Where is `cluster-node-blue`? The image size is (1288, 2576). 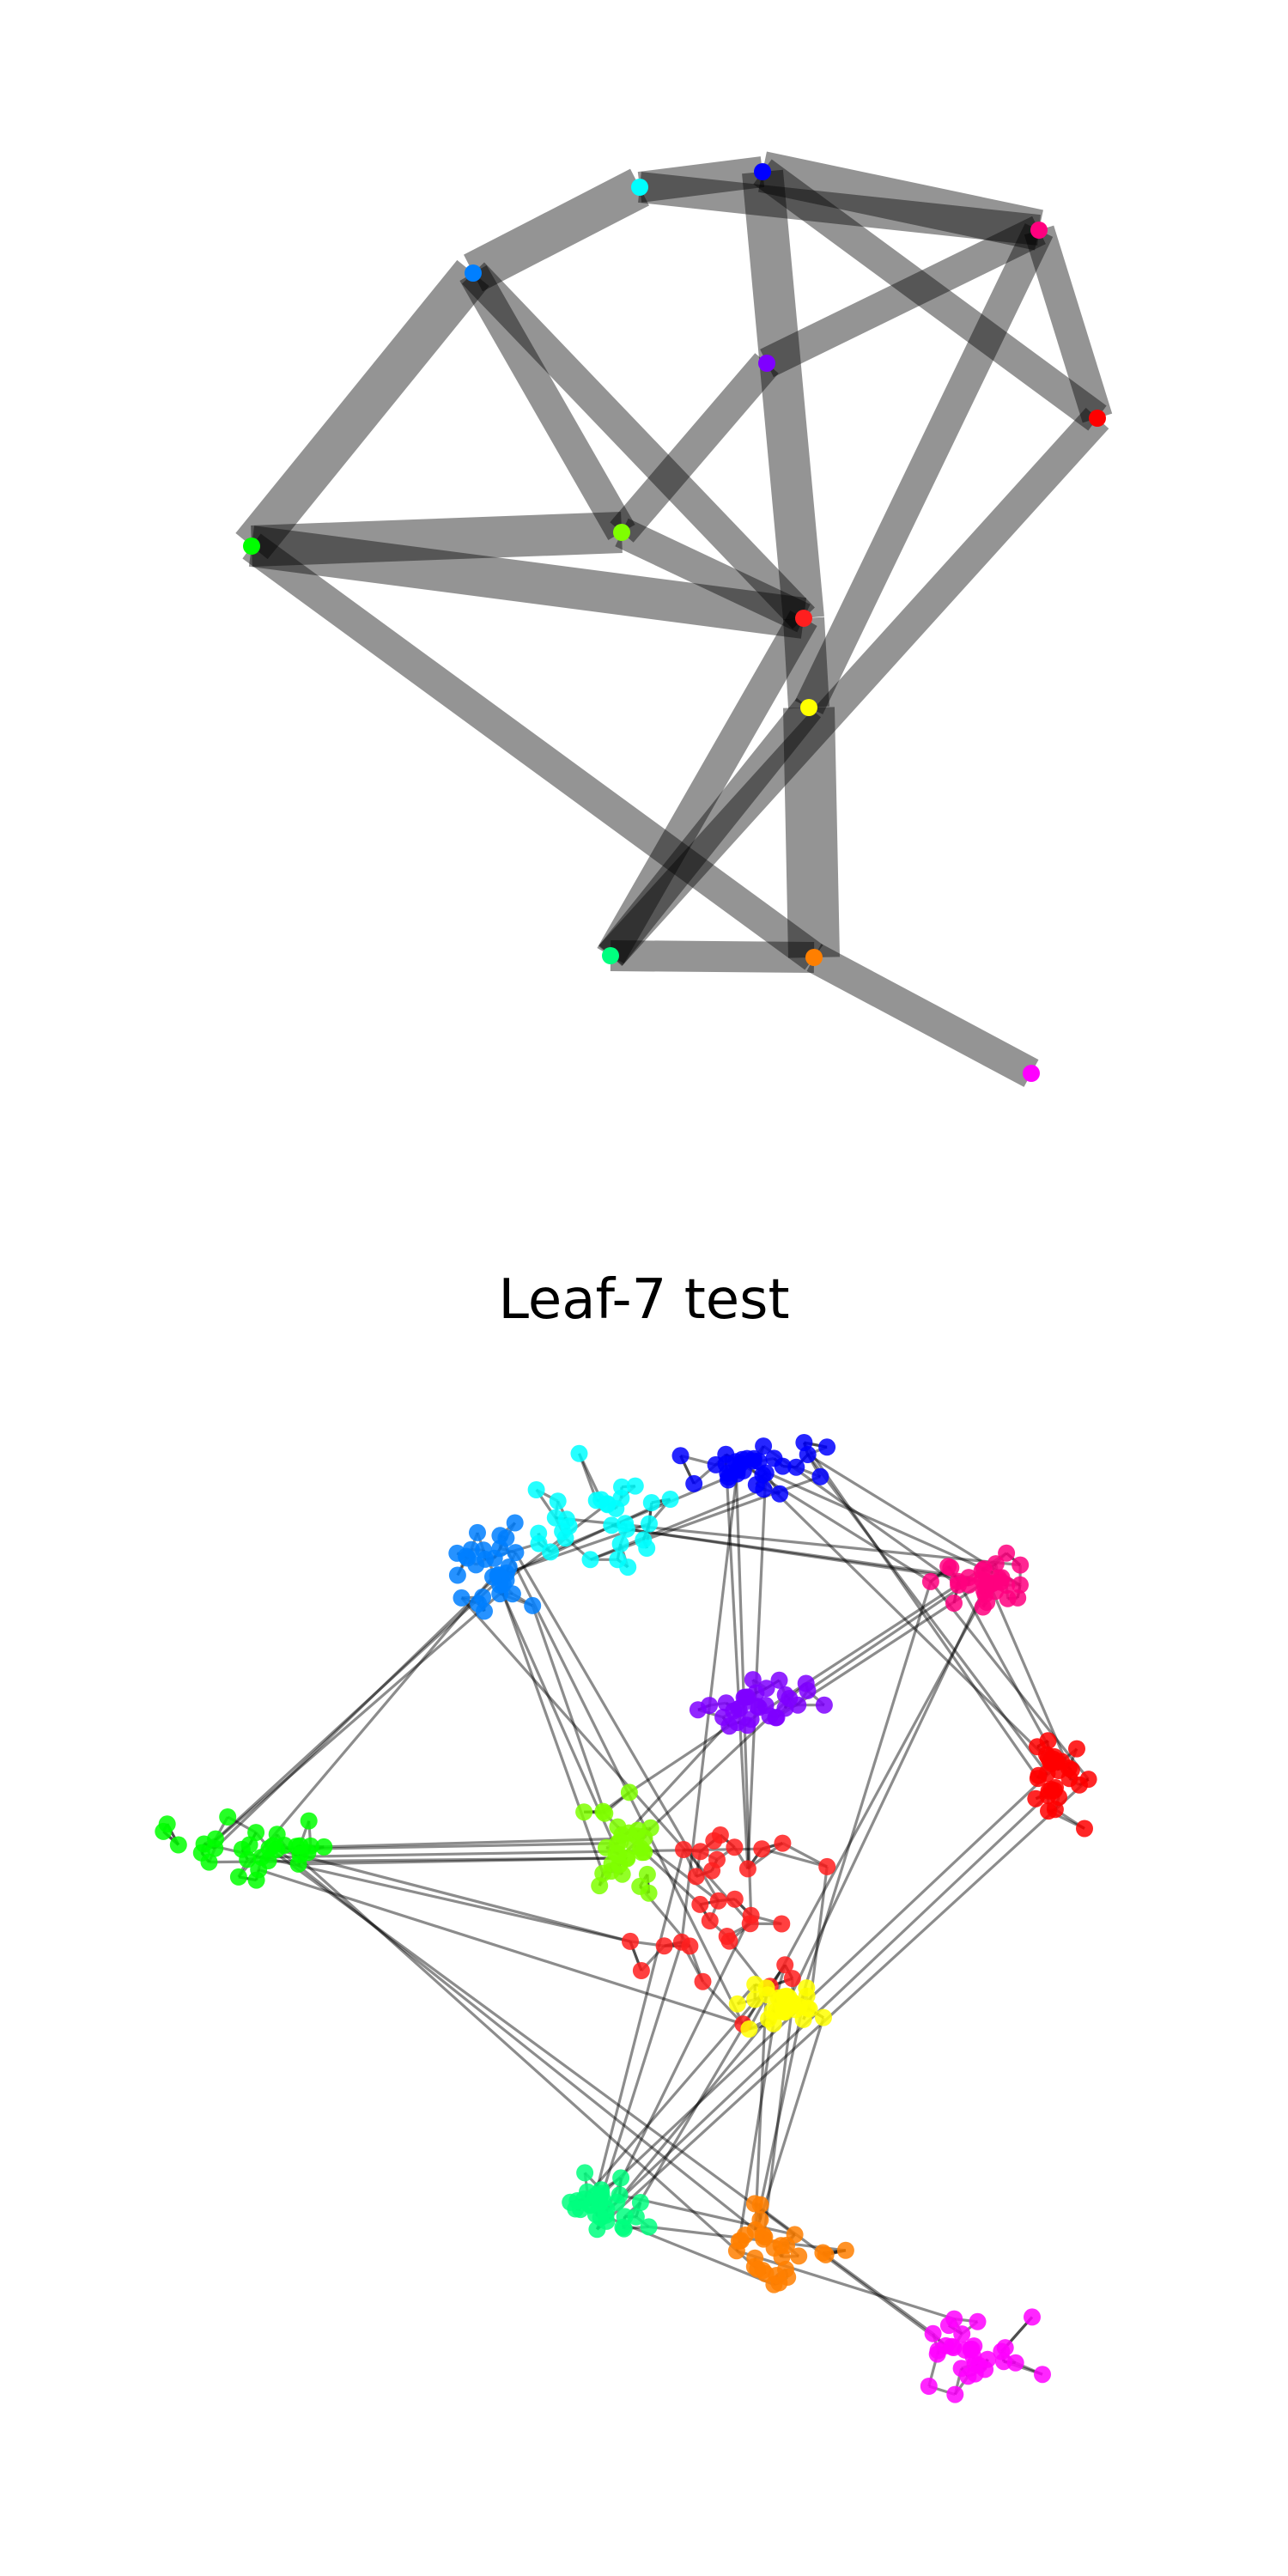 cluster-node-blue is located at coordinates (762, 171).